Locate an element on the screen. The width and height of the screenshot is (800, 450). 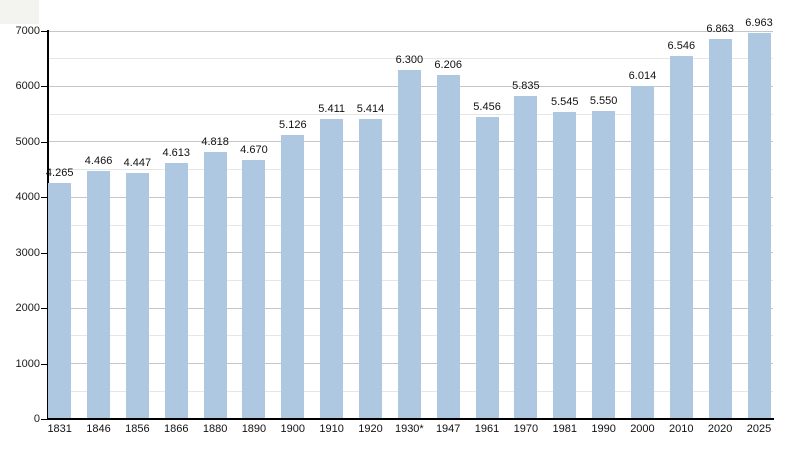
y-tick-label: 3000 is located at coordinates (27, 252).